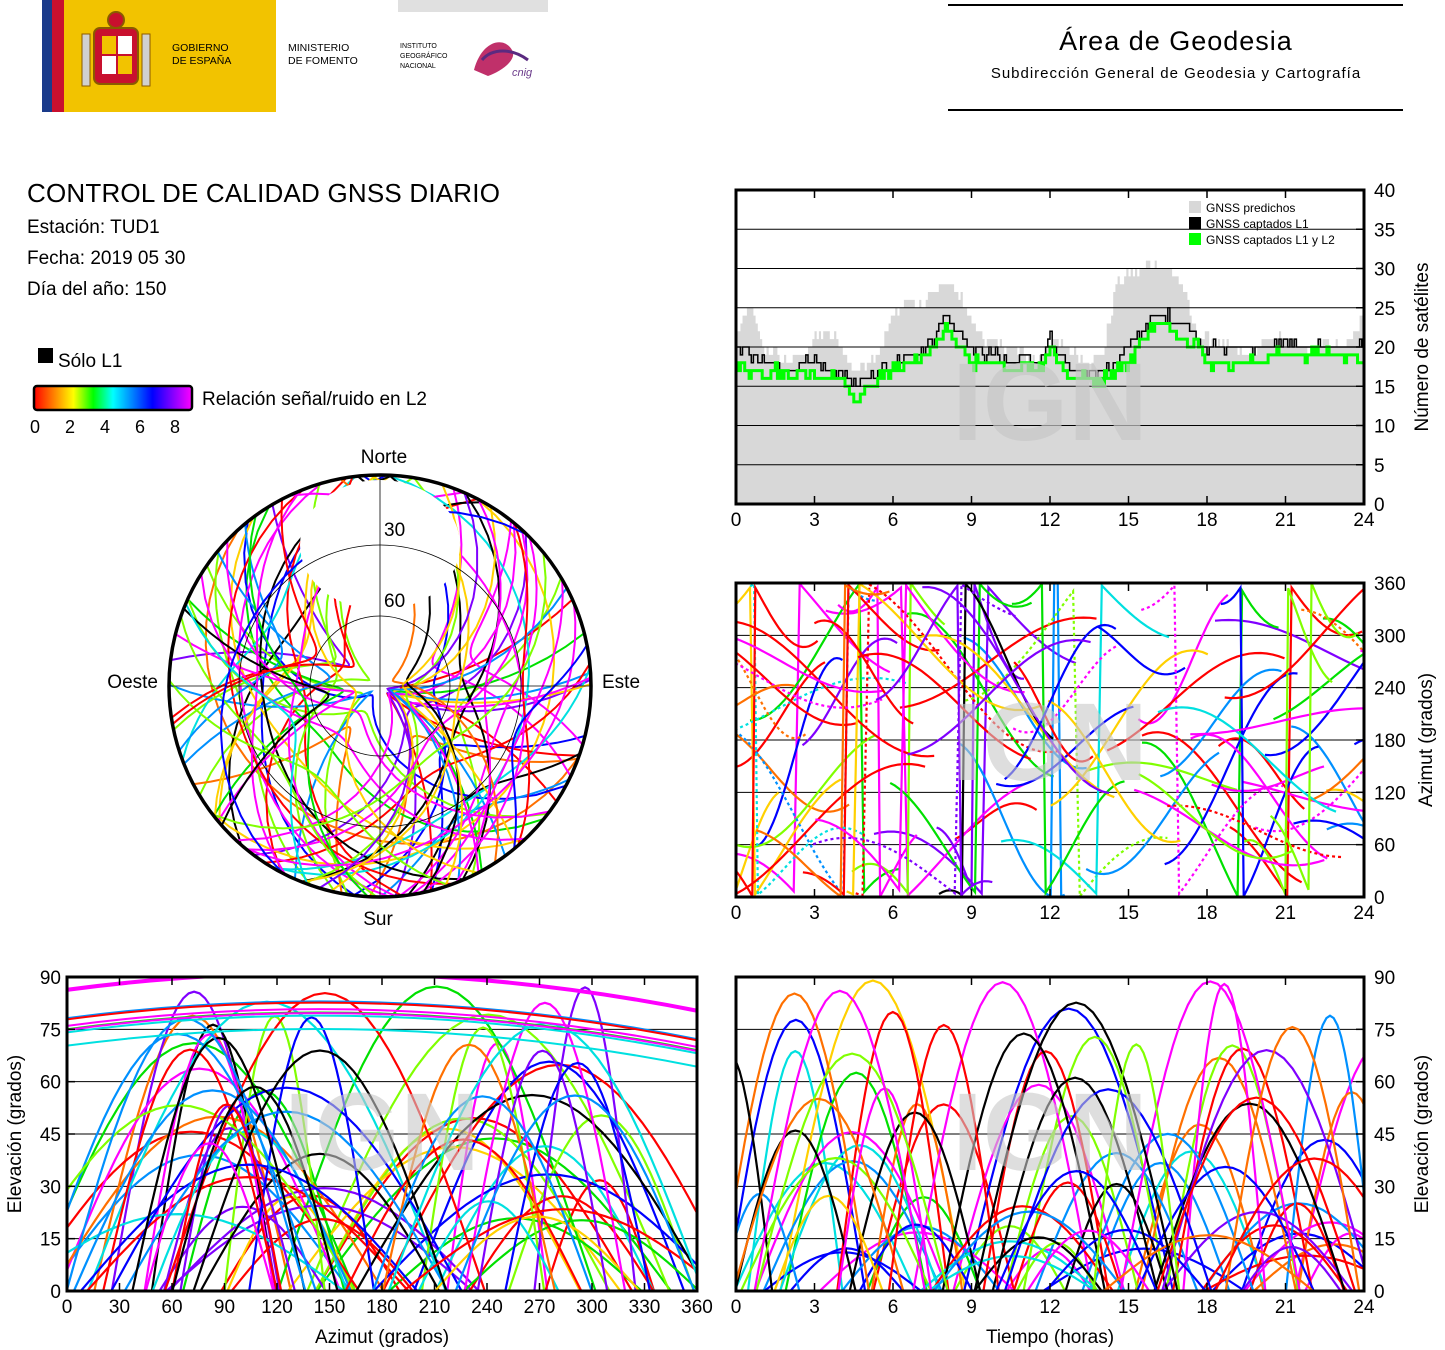  What do you see at coordinates (384, 457) in the screenshot?
I see `skyplot-label-north: Norte` at bounding box center [384, 457].